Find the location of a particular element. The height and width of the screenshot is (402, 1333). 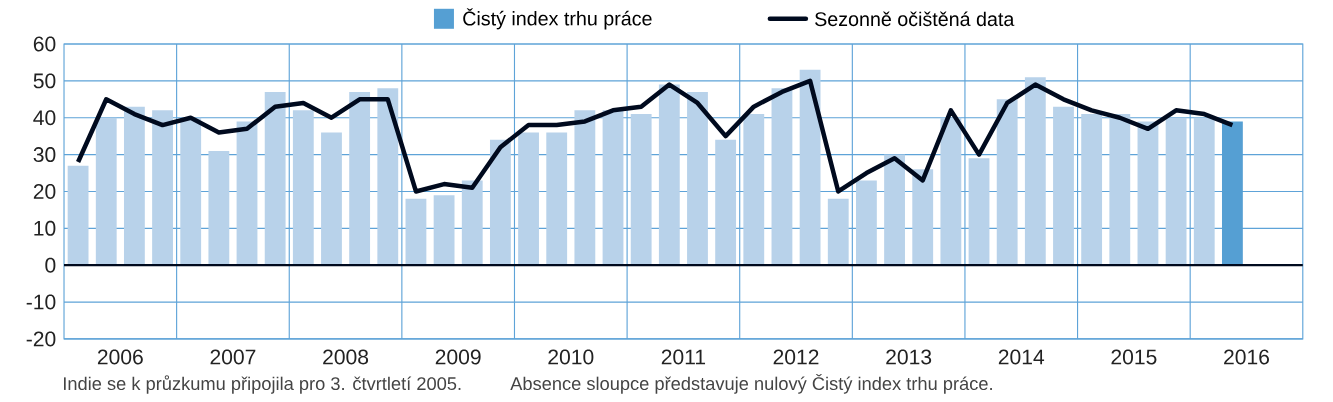

x-tick-label: 2016 is located at coordinates (1247, 357).